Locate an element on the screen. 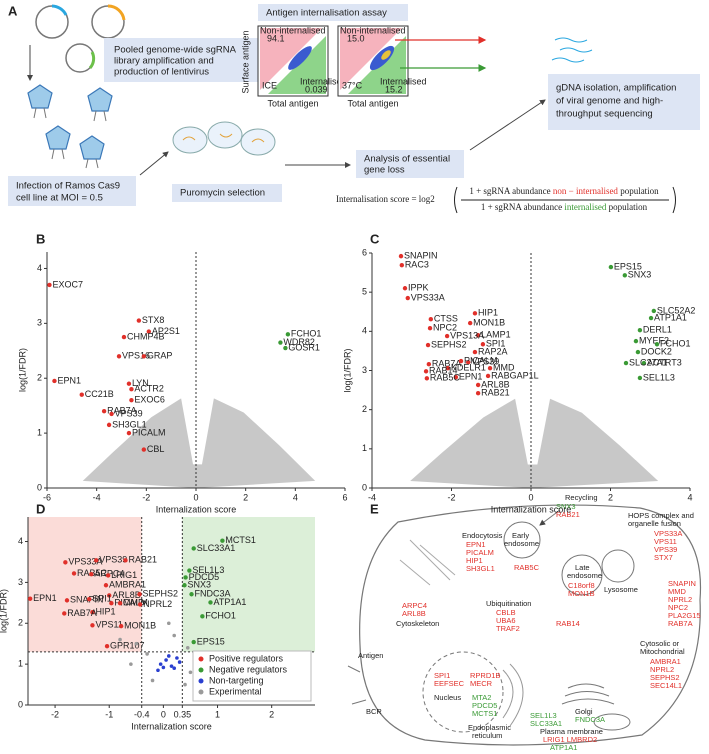 The width and height of the screenshot is (709, 754). y-tick-label: 1 is located at coordinates (20, 664).